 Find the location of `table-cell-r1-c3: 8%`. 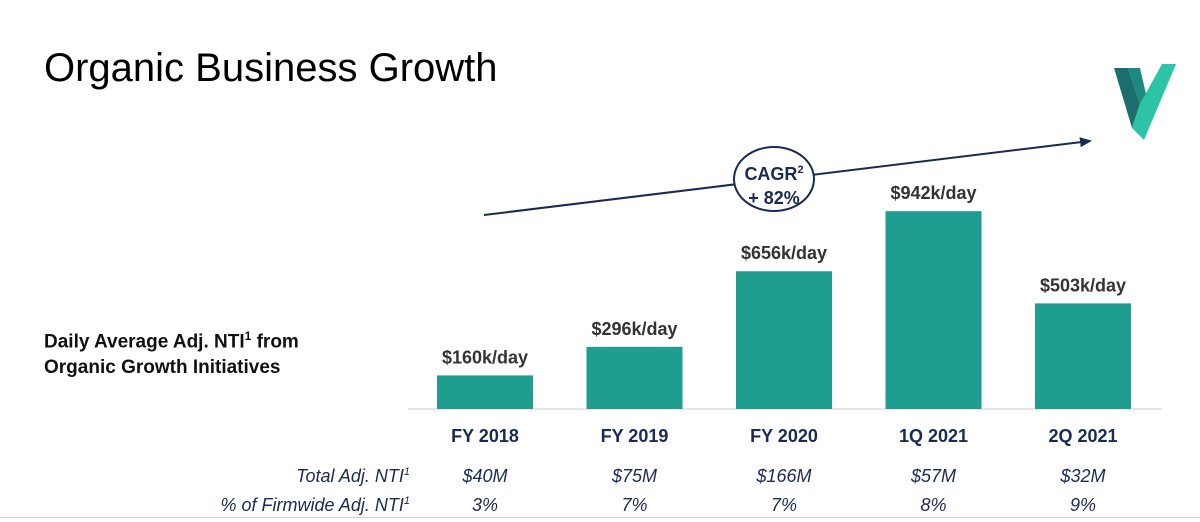

table-cell-r1-c3: 8% is located at coordinates (934, 505).